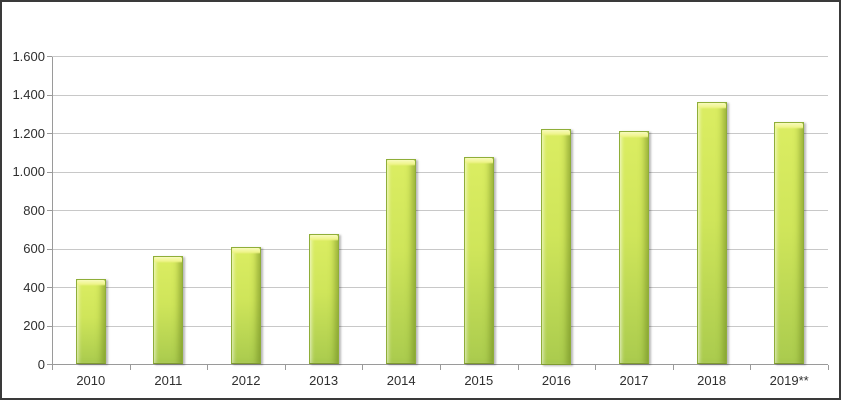  I want to click on bar-2017, so click(634, 247).